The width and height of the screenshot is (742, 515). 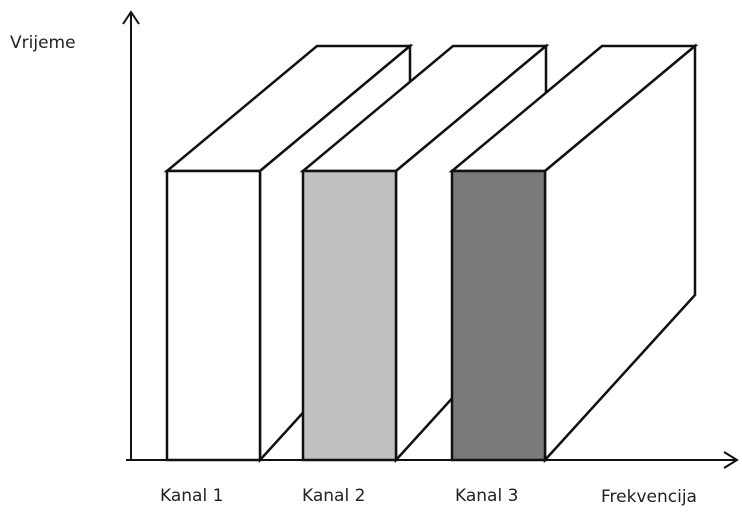 I want to click on channel-2-label: Kanal 2, so click(x=334, y=496).